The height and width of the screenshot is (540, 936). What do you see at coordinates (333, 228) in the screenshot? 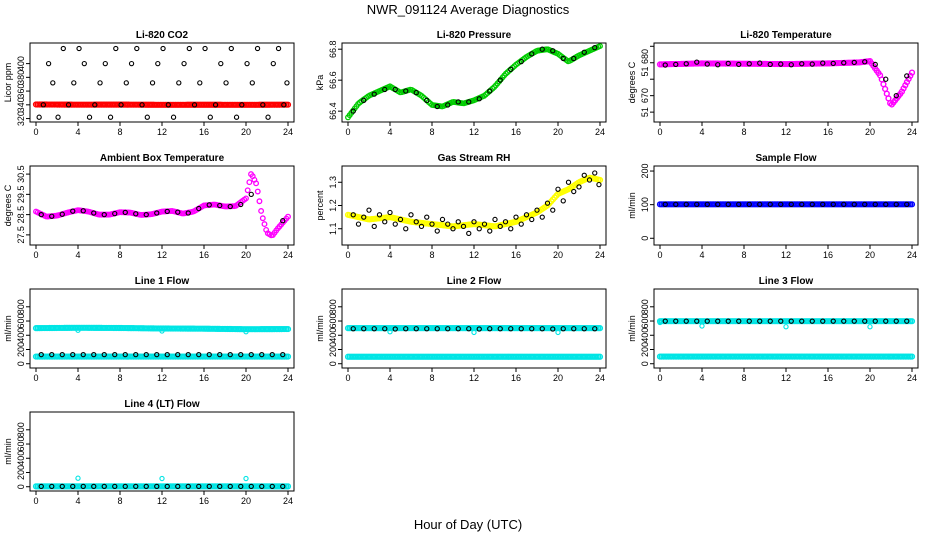
I see `y-tick-label: 1.1` at bounding box center [333, 228].